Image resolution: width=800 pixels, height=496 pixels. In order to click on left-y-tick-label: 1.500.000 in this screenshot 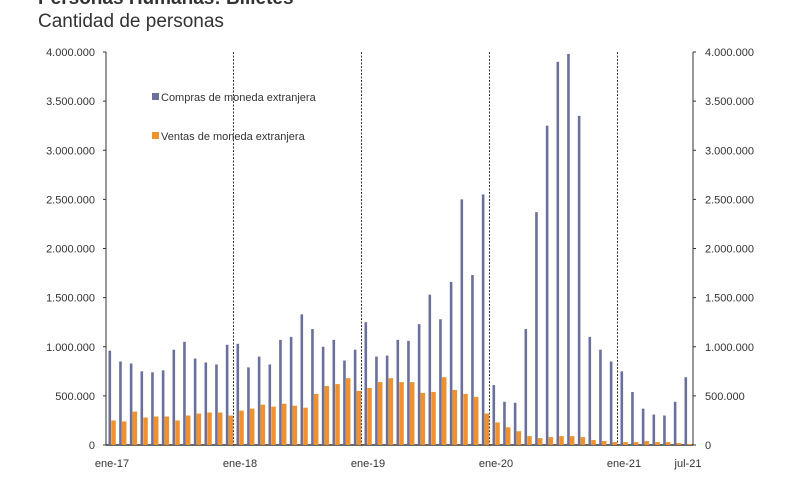, I will do `click(70, 299)`.